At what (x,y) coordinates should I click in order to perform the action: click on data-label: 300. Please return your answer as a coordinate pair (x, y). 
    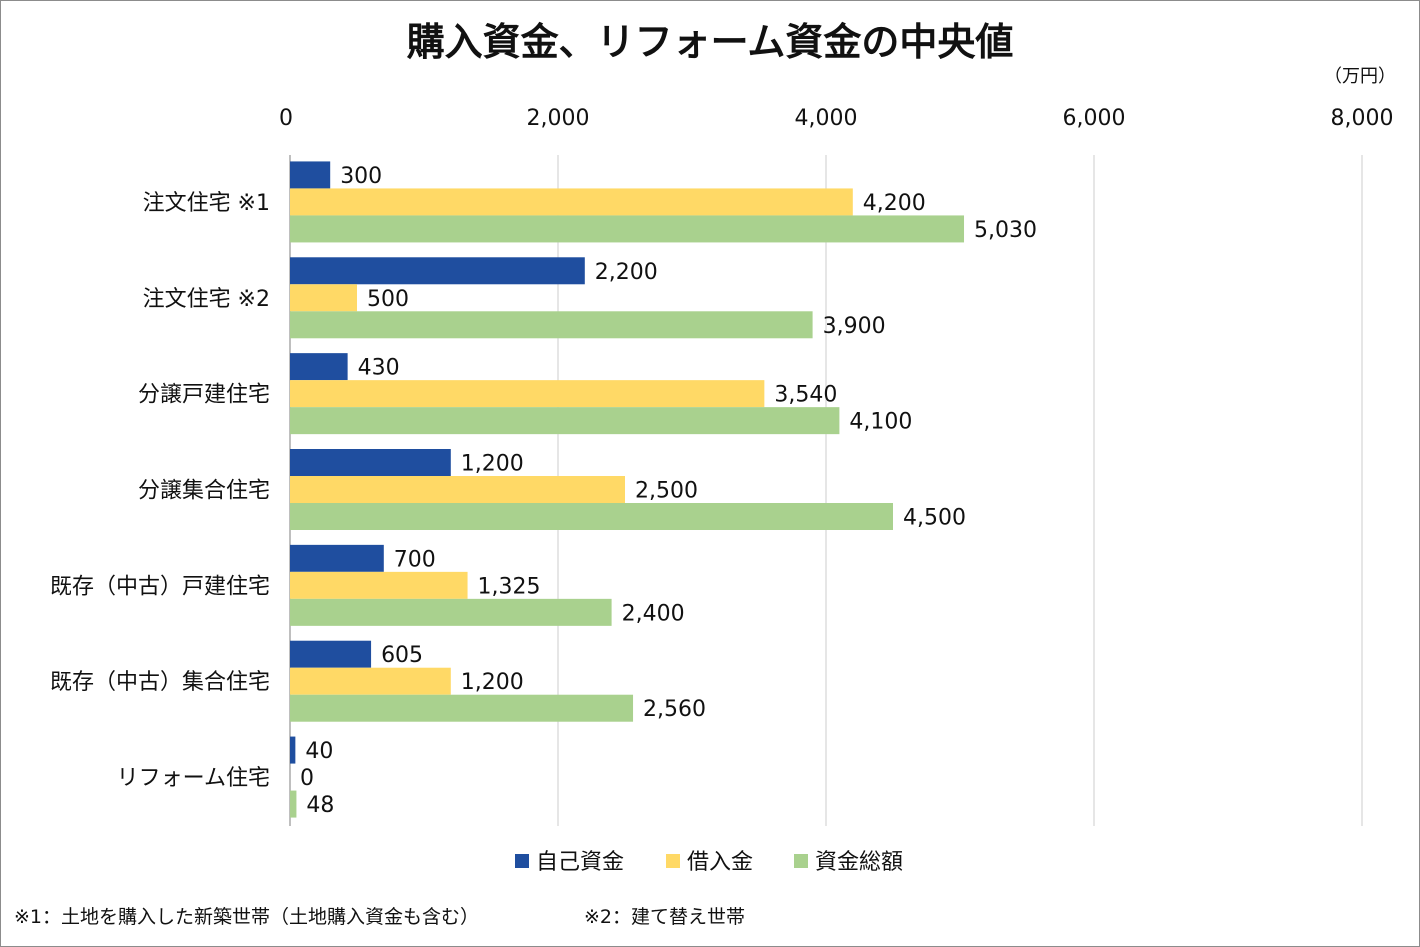
    Looking at the image, I should click on (361, 176).